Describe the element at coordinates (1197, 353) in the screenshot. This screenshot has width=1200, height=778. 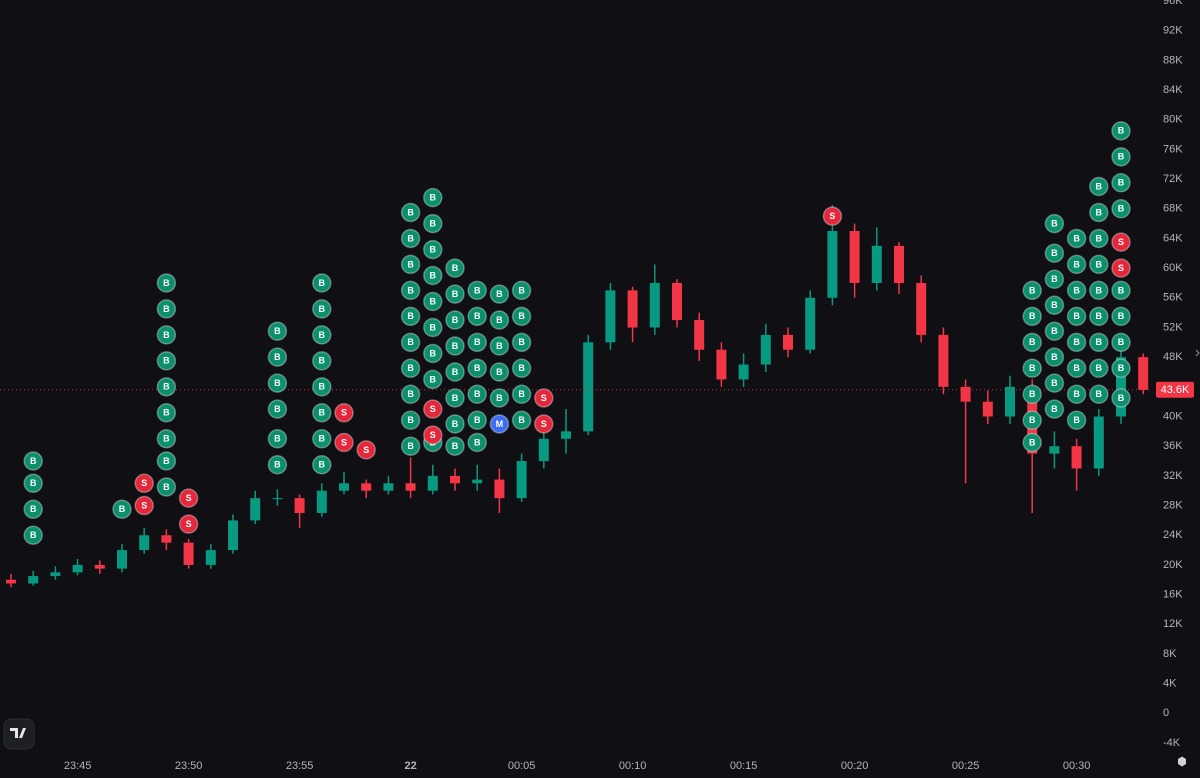
I see `collapse-arrow` at that location.